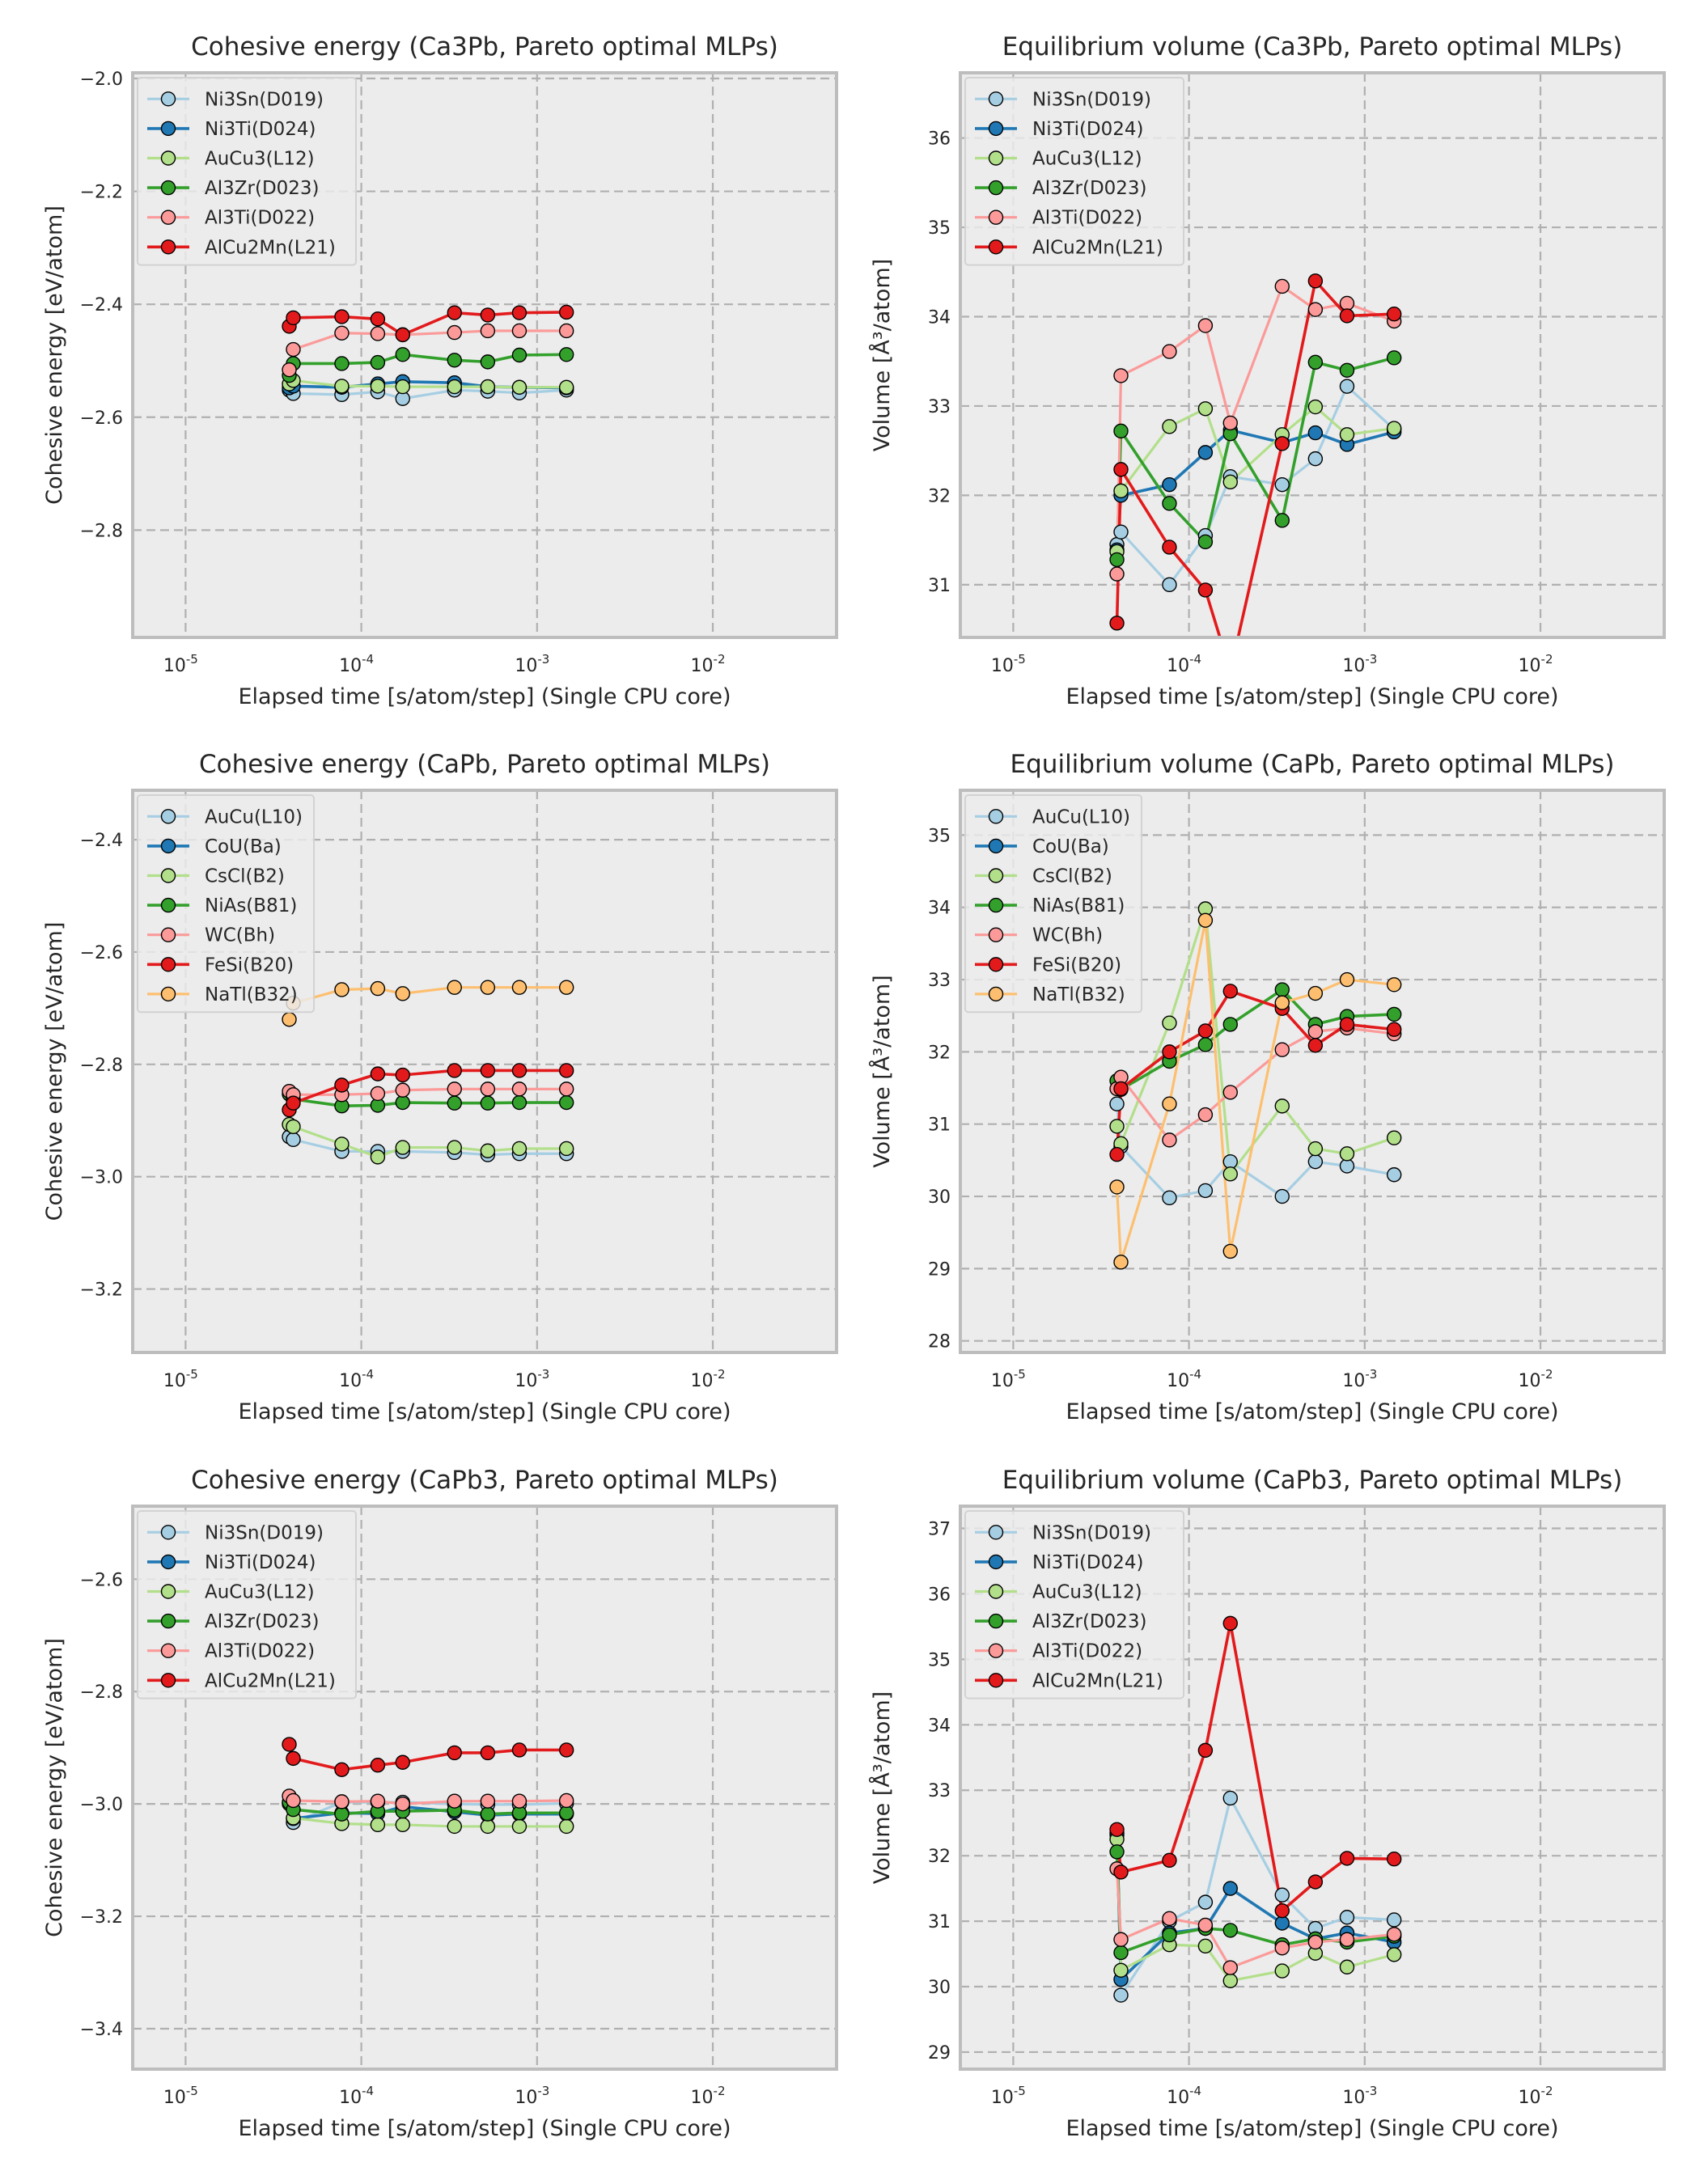  Describe the element at coordinates (245, 877) in the screenshot. I see `legend-label: CsCl(B2)` at that location.